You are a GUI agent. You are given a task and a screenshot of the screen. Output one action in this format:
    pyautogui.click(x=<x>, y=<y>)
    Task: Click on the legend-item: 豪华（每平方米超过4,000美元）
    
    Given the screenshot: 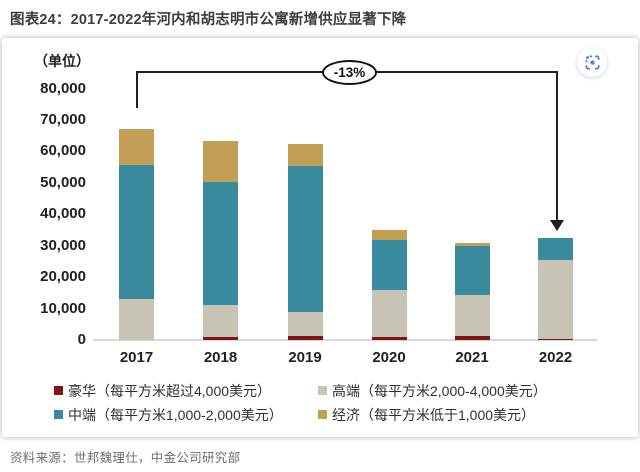 What is the action you would take?
    pyautogui.click(x=186, y=390)
    